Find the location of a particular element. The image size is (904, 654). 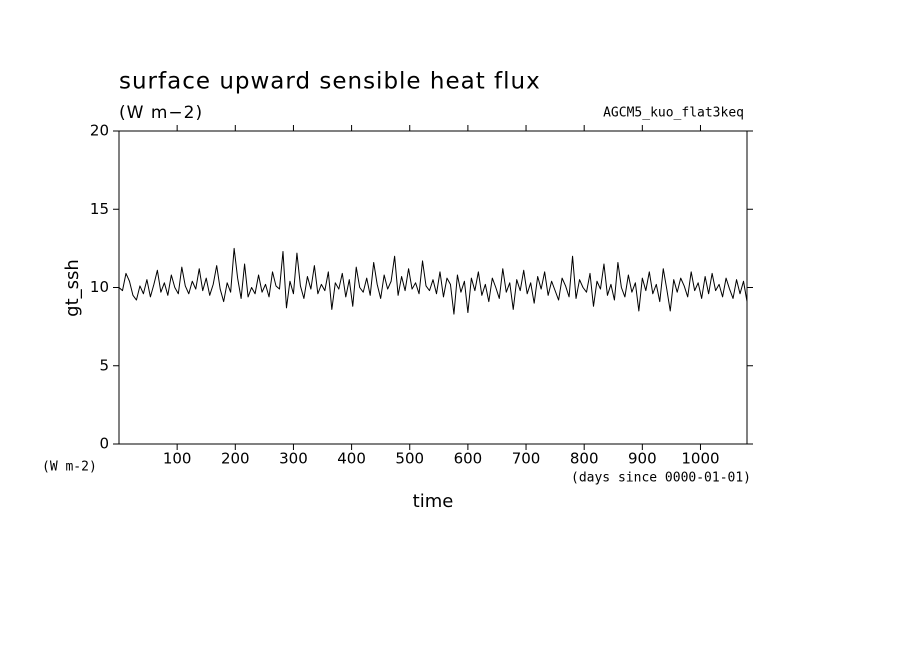

data-line is located at coordinates (433, 281).